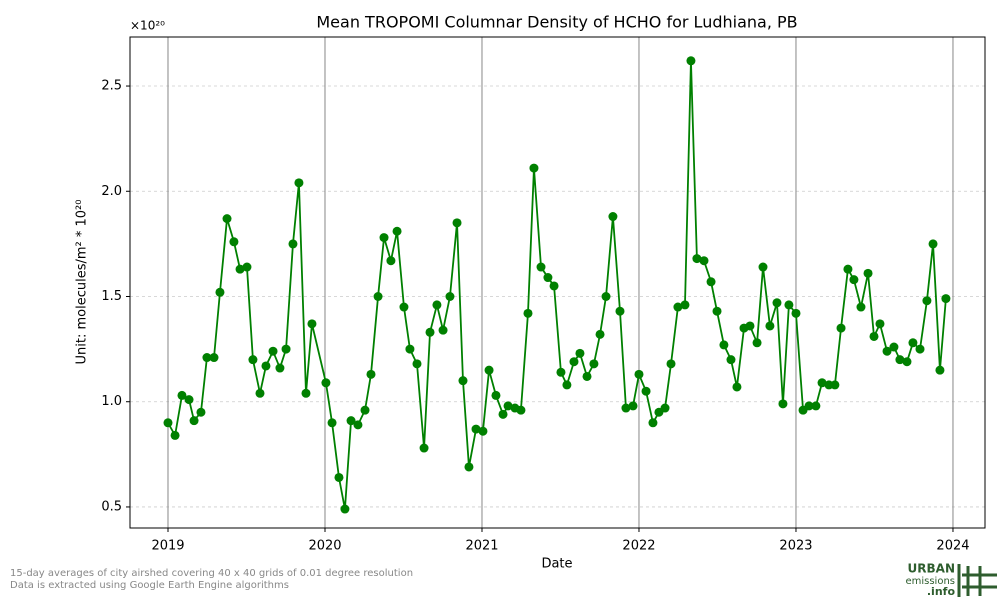 The width and height of the screenshot is (1000, 600). Describe the element at coordinates (111, 191) in the screenshot. I see `y-tick-label: 2.0` at that location.